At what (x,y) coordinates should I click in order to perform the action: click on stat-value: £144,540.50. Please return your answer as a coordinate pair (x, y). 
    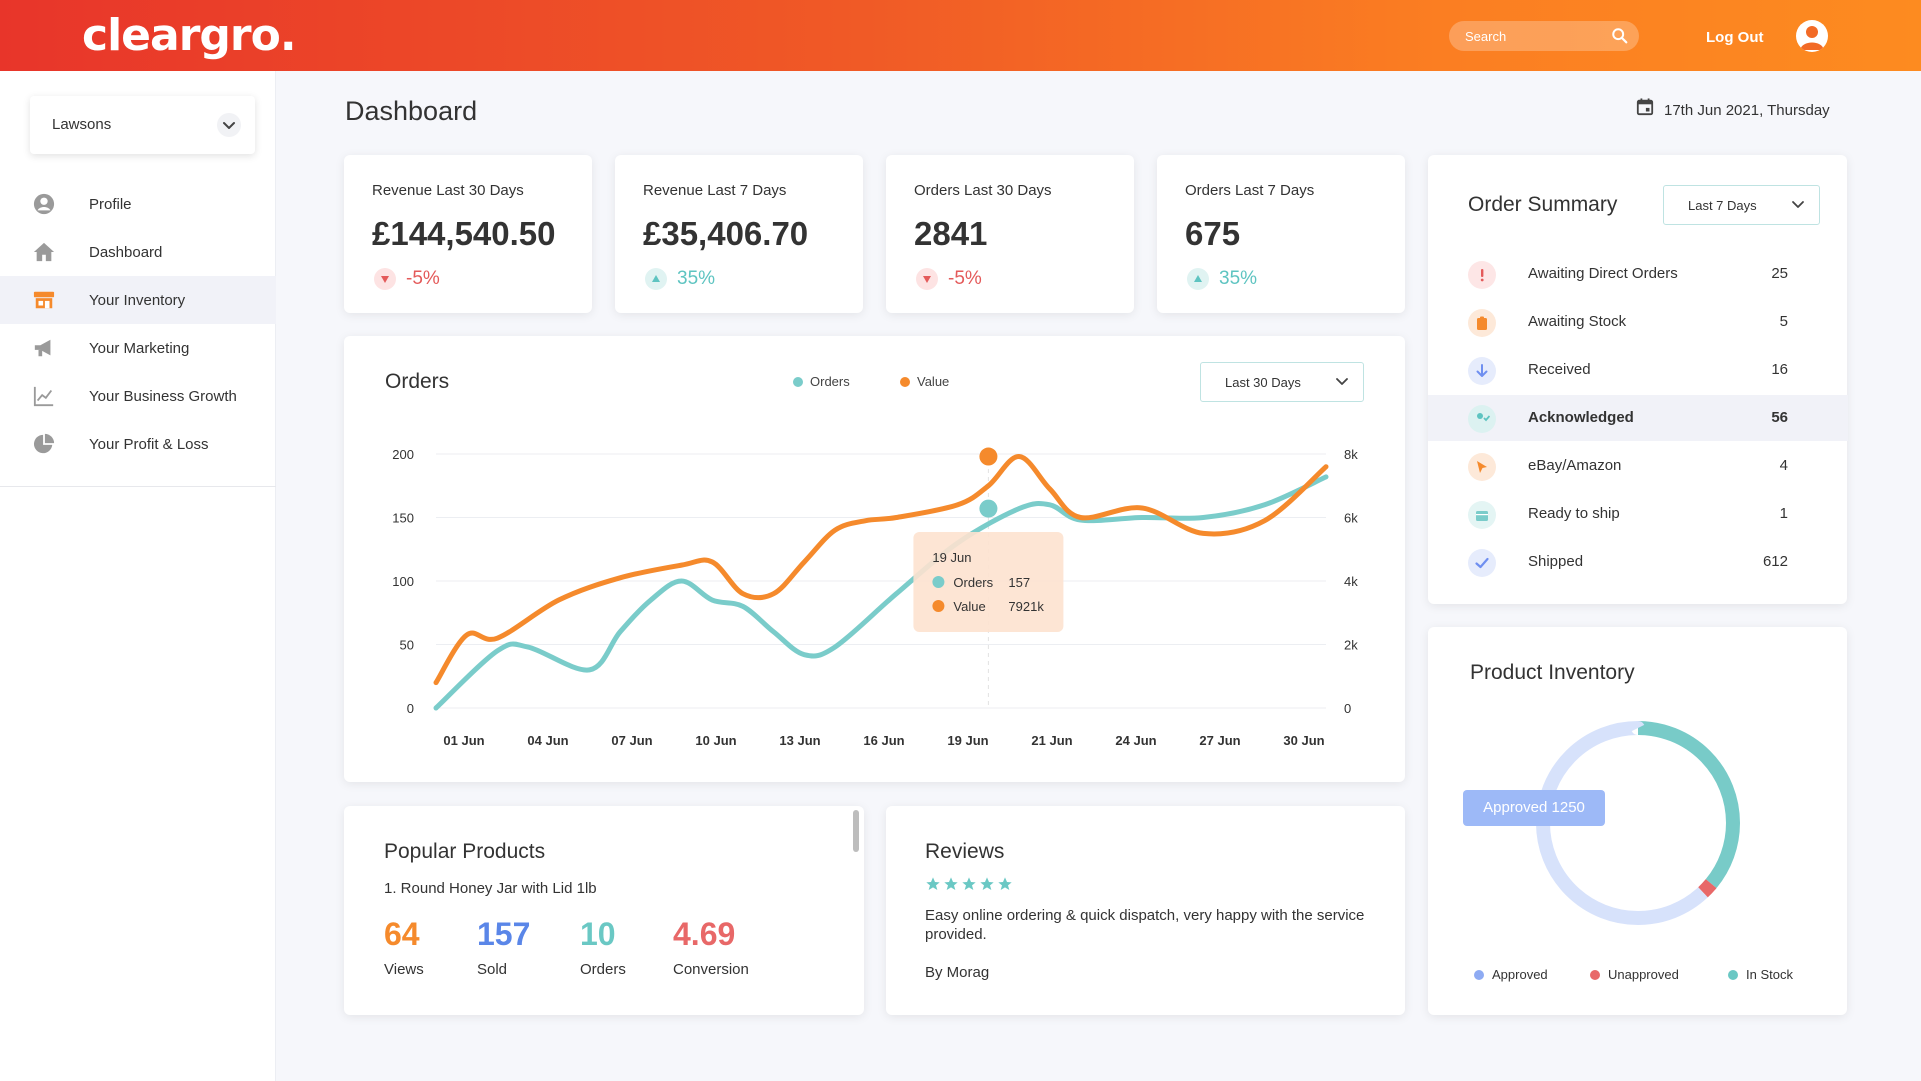
    Looking at the image, I should click on (464, 233).